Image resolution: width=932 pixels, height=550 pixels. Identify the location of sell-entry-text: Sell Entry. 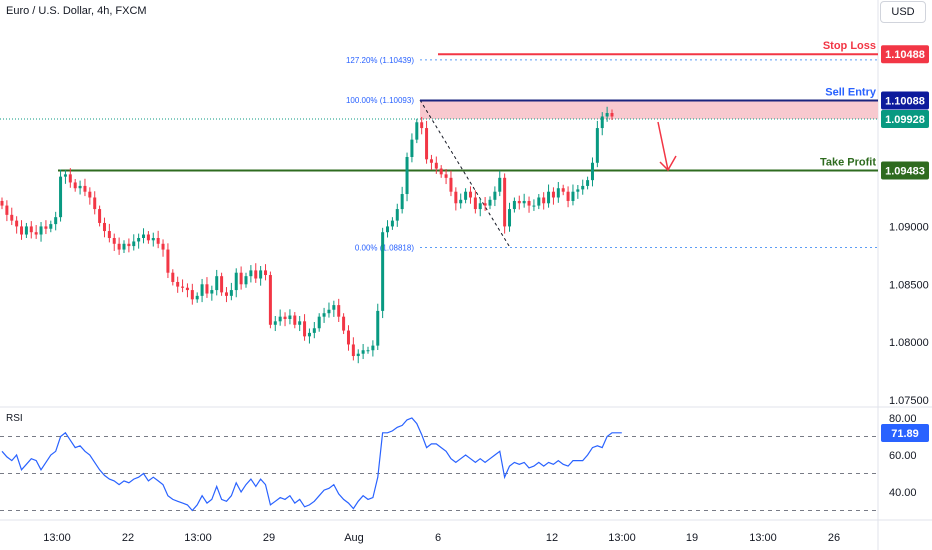
(851, 93).